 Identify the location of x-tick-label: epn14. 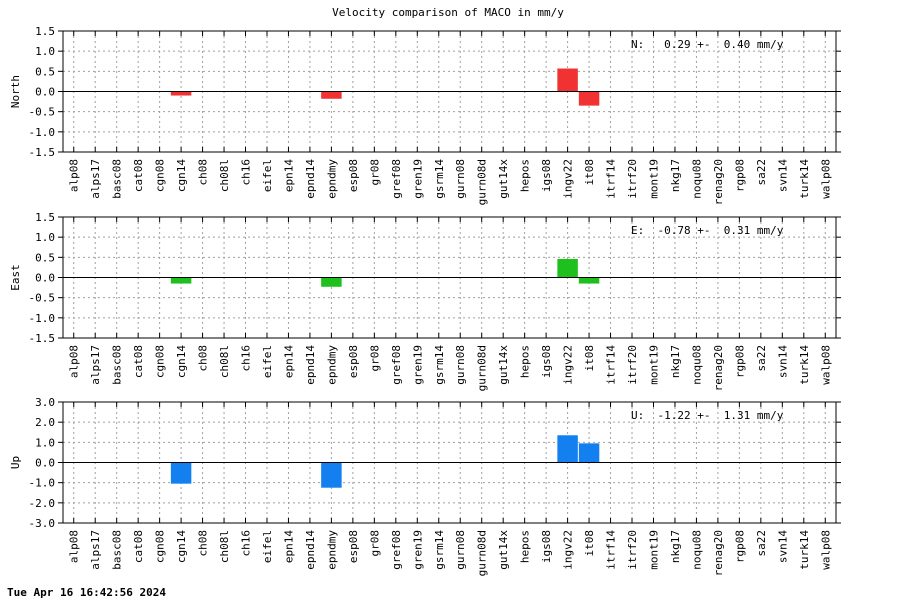
(288, 546).